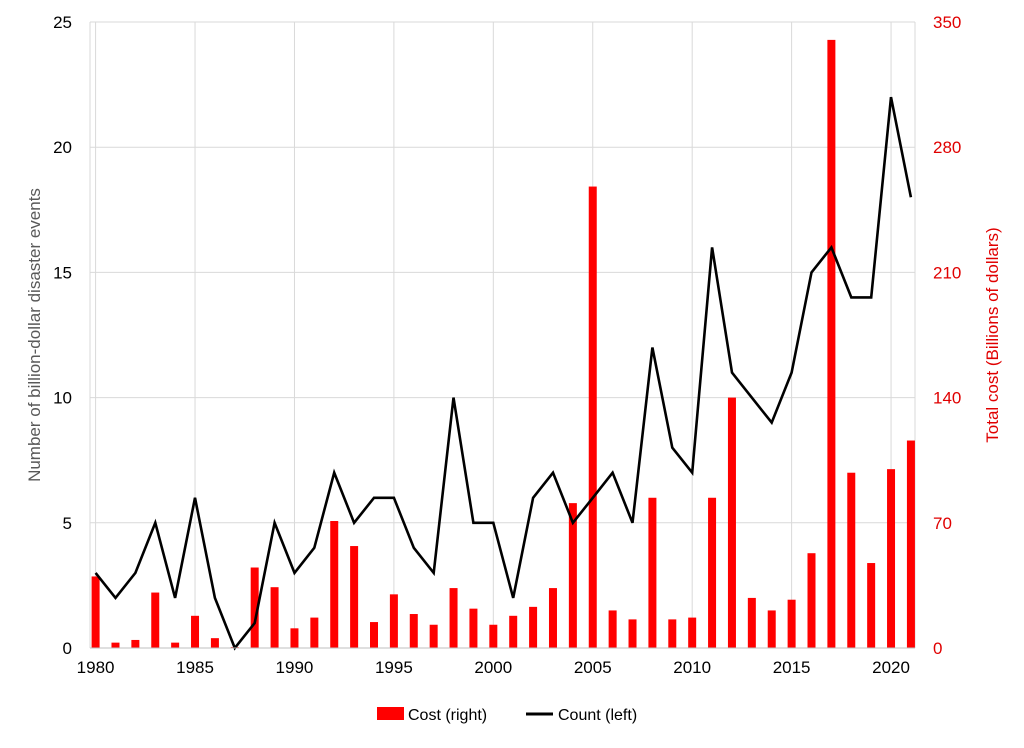 This screenshot has width=1024, height=748. Describe the element at coordinates (62, 22) in the screenshot. I see `y-left-tick-label: 25` at that location.